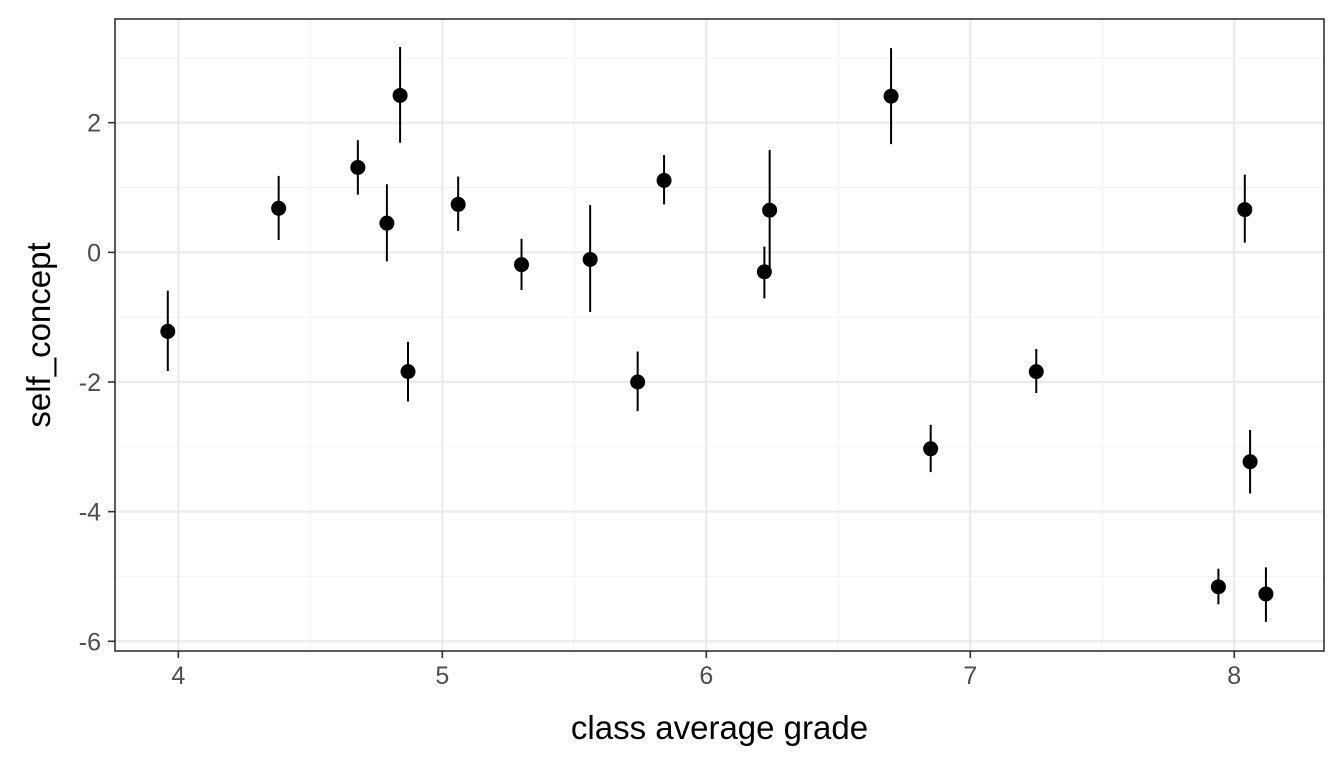 Image resolution: width=1344 pixels, height=773 pixels. I want to click on y-tick-label: -4, so click(90, 513).